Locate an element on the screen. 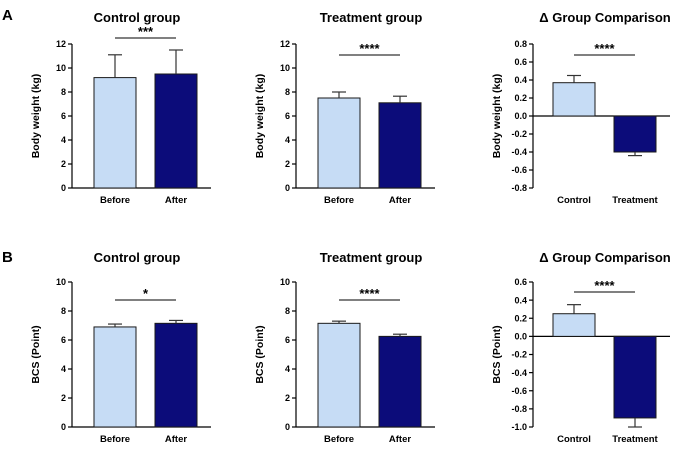 The width and height of the screenshot is (685, 449). significance-label: * is located at coordinates (146, 293).